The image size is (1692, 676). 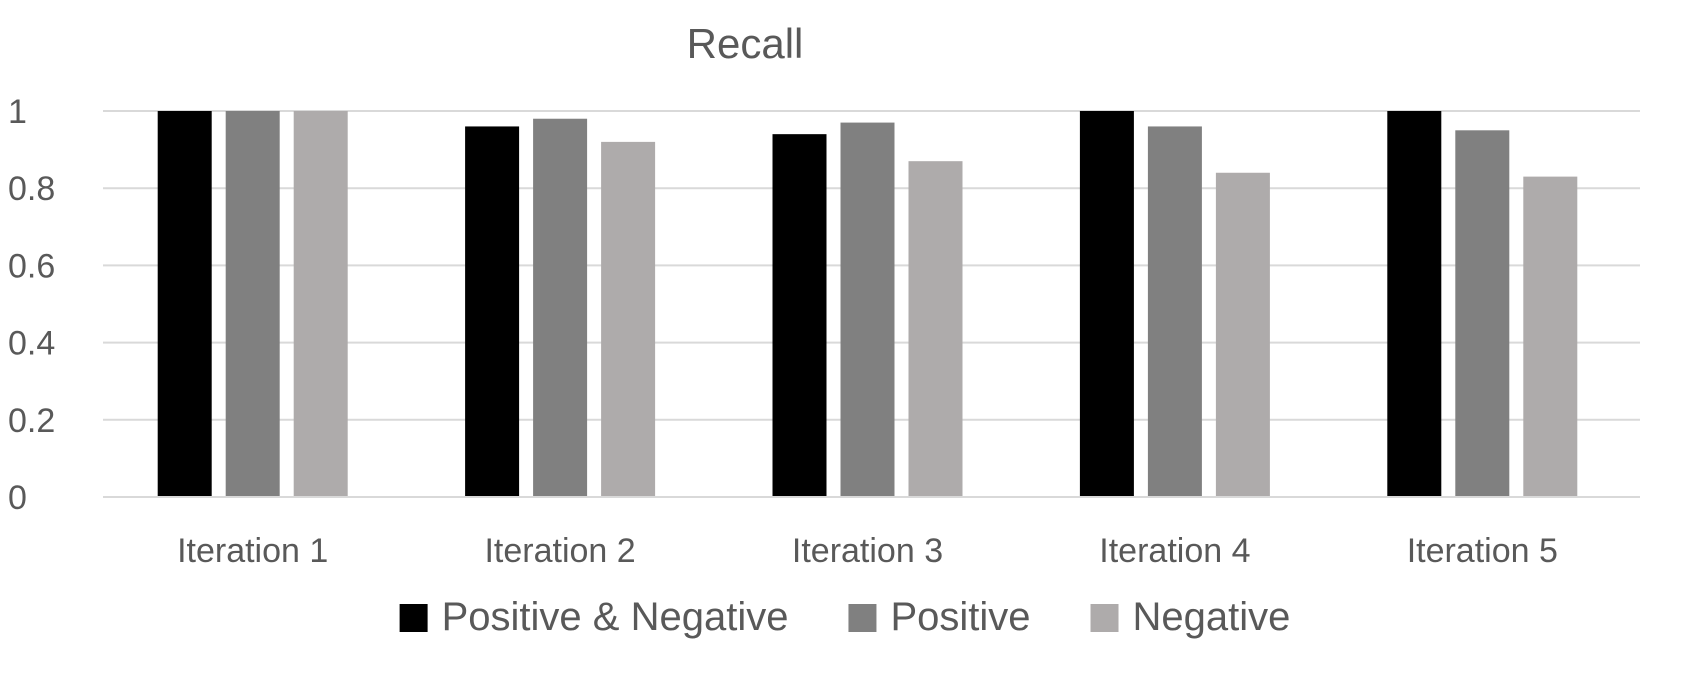 I want to click on y-tick-label: 1, so click(x=17, y=112).